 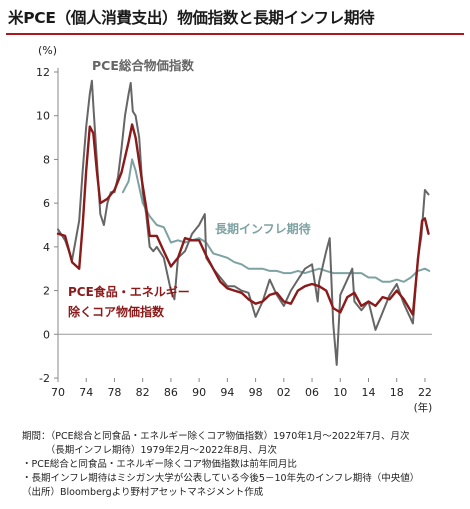 What do you see at coordinates (46, 334) in the screenshot?
I see `y-tick-label: 0` at bounding box center [46, 334].